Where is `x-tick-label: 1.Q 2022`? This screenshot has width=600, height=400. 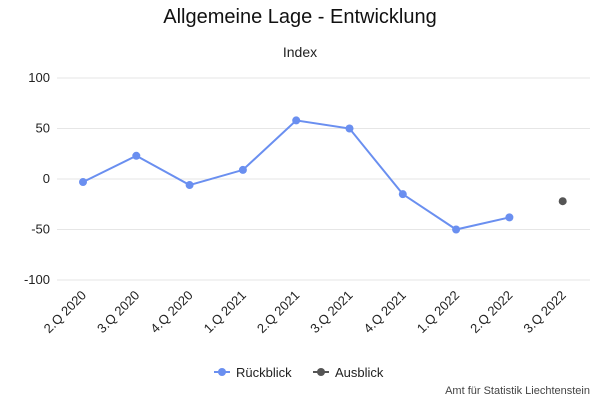
x-tick-label: 1.Q 2022 is located at coordinates (438, 312).